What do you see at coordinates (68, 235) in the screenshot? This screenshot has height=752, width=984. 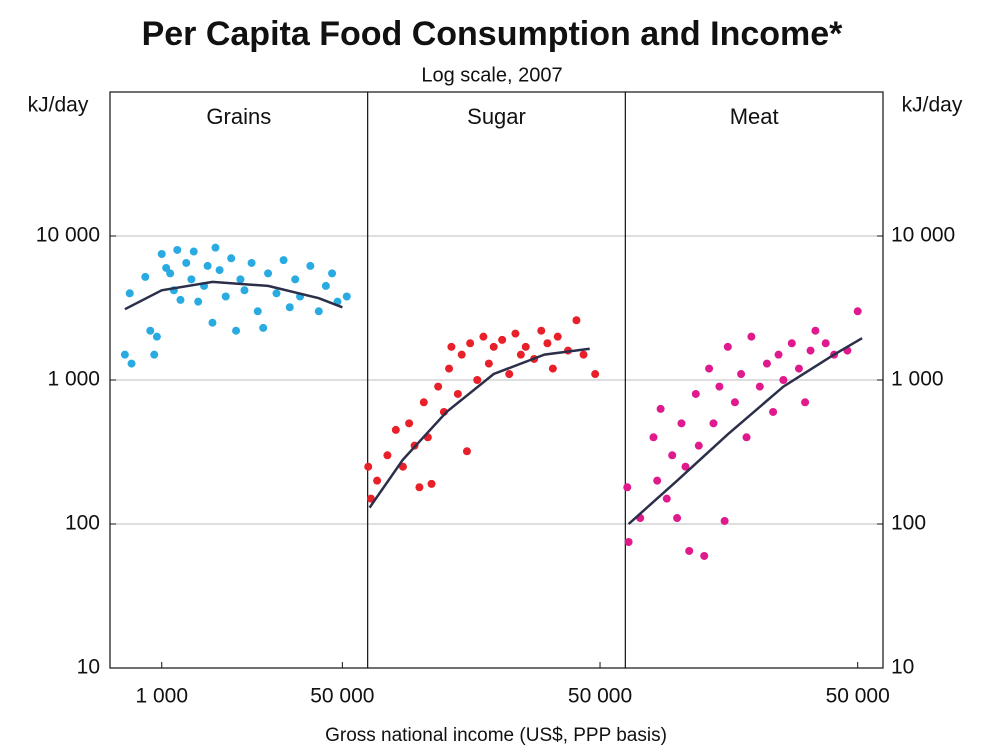 I see `y-tick-label: 10 000` at bounding box center [68, 235].